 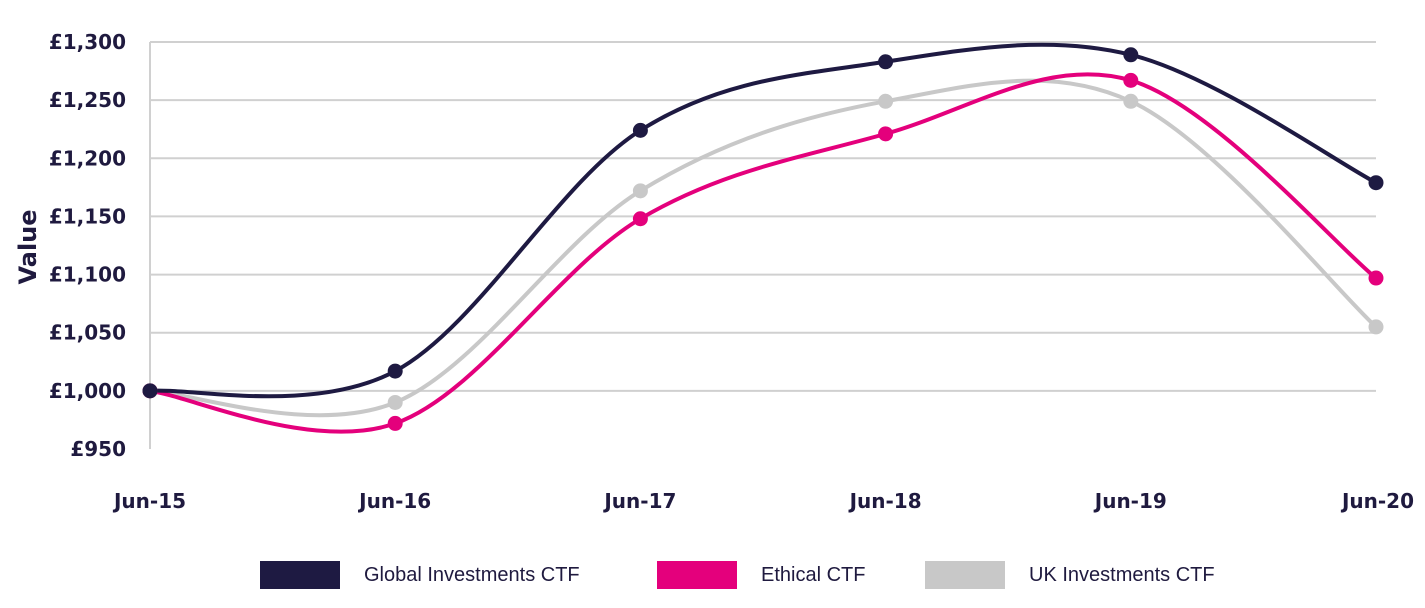 What do you see at coordinates (763, 501) in the screenshot?
I see `x-tick-labels: Jun-15 Jun-16 Jun-17 Jun-18 Jun-19 Jun-20` at bounding box center [763, 501].